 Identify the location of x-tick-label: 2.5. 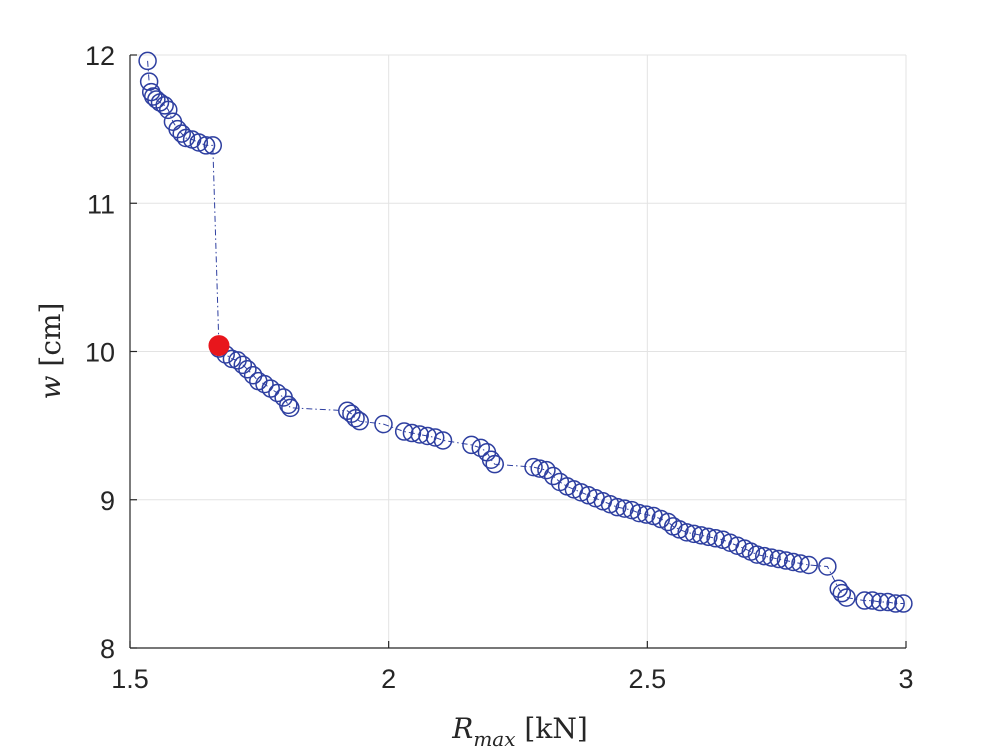
(648, 679).